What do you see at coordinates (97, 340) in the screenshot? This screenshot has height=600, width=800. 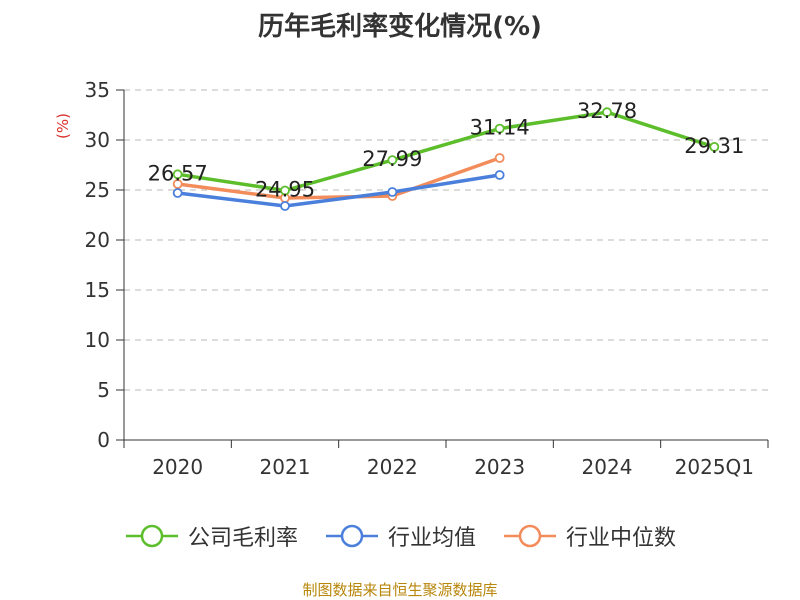 I see `y-tick-label: 10` at bounding box center [97, 340].